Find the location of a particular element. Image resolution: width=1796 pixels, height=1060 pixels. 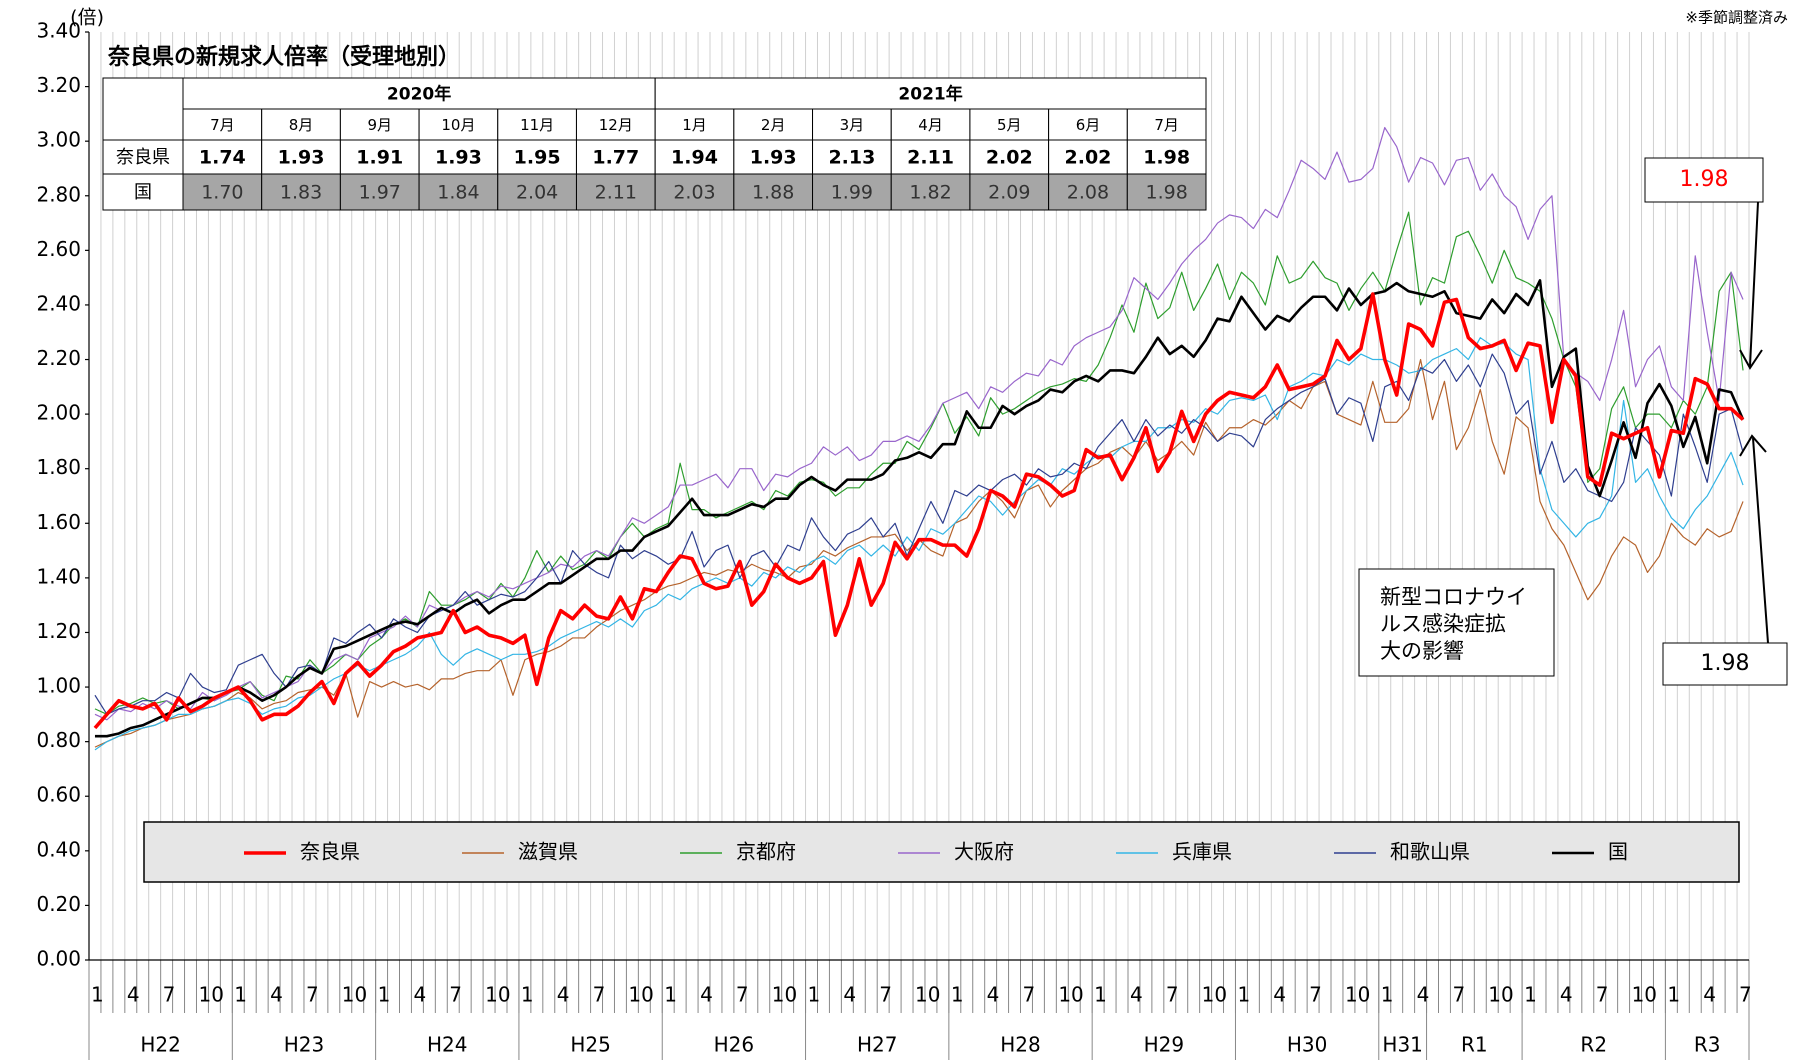

table-value: 2.09 is located at coordinates (1009, 193).